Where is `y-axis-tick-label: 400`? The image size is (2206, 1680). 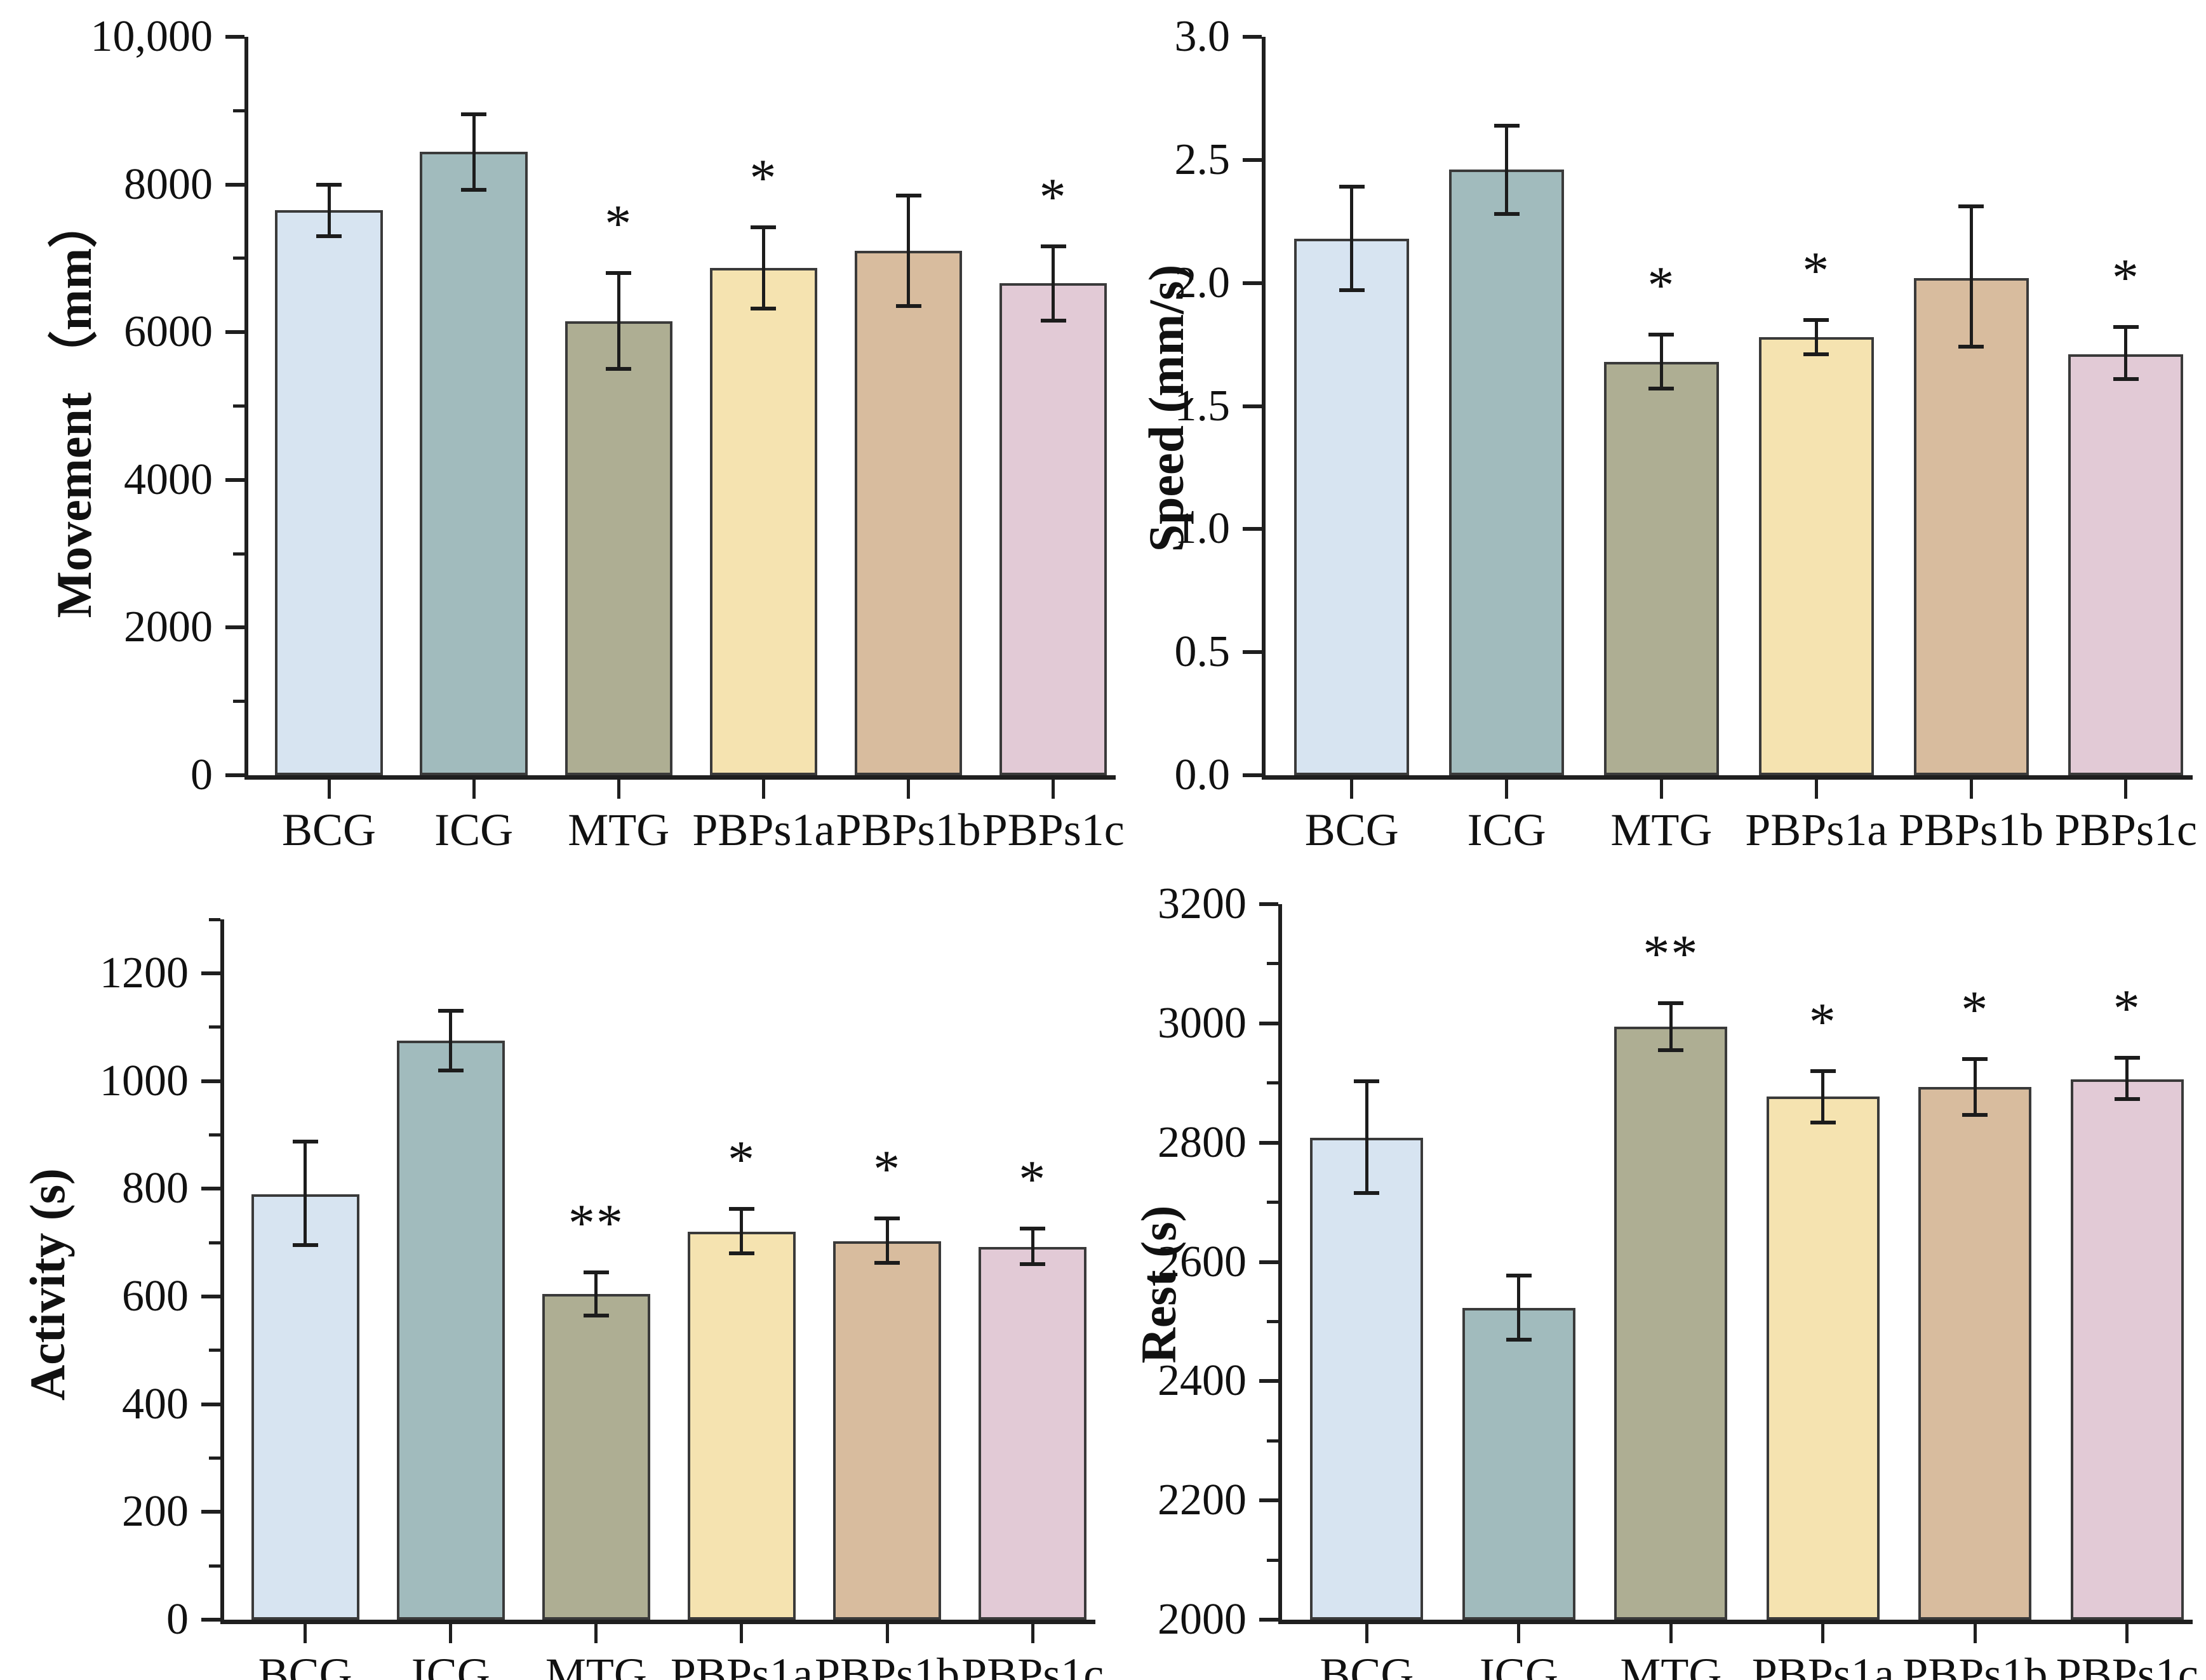 y-axis-tick-label: 400 is located at coordinates (155, 1404).